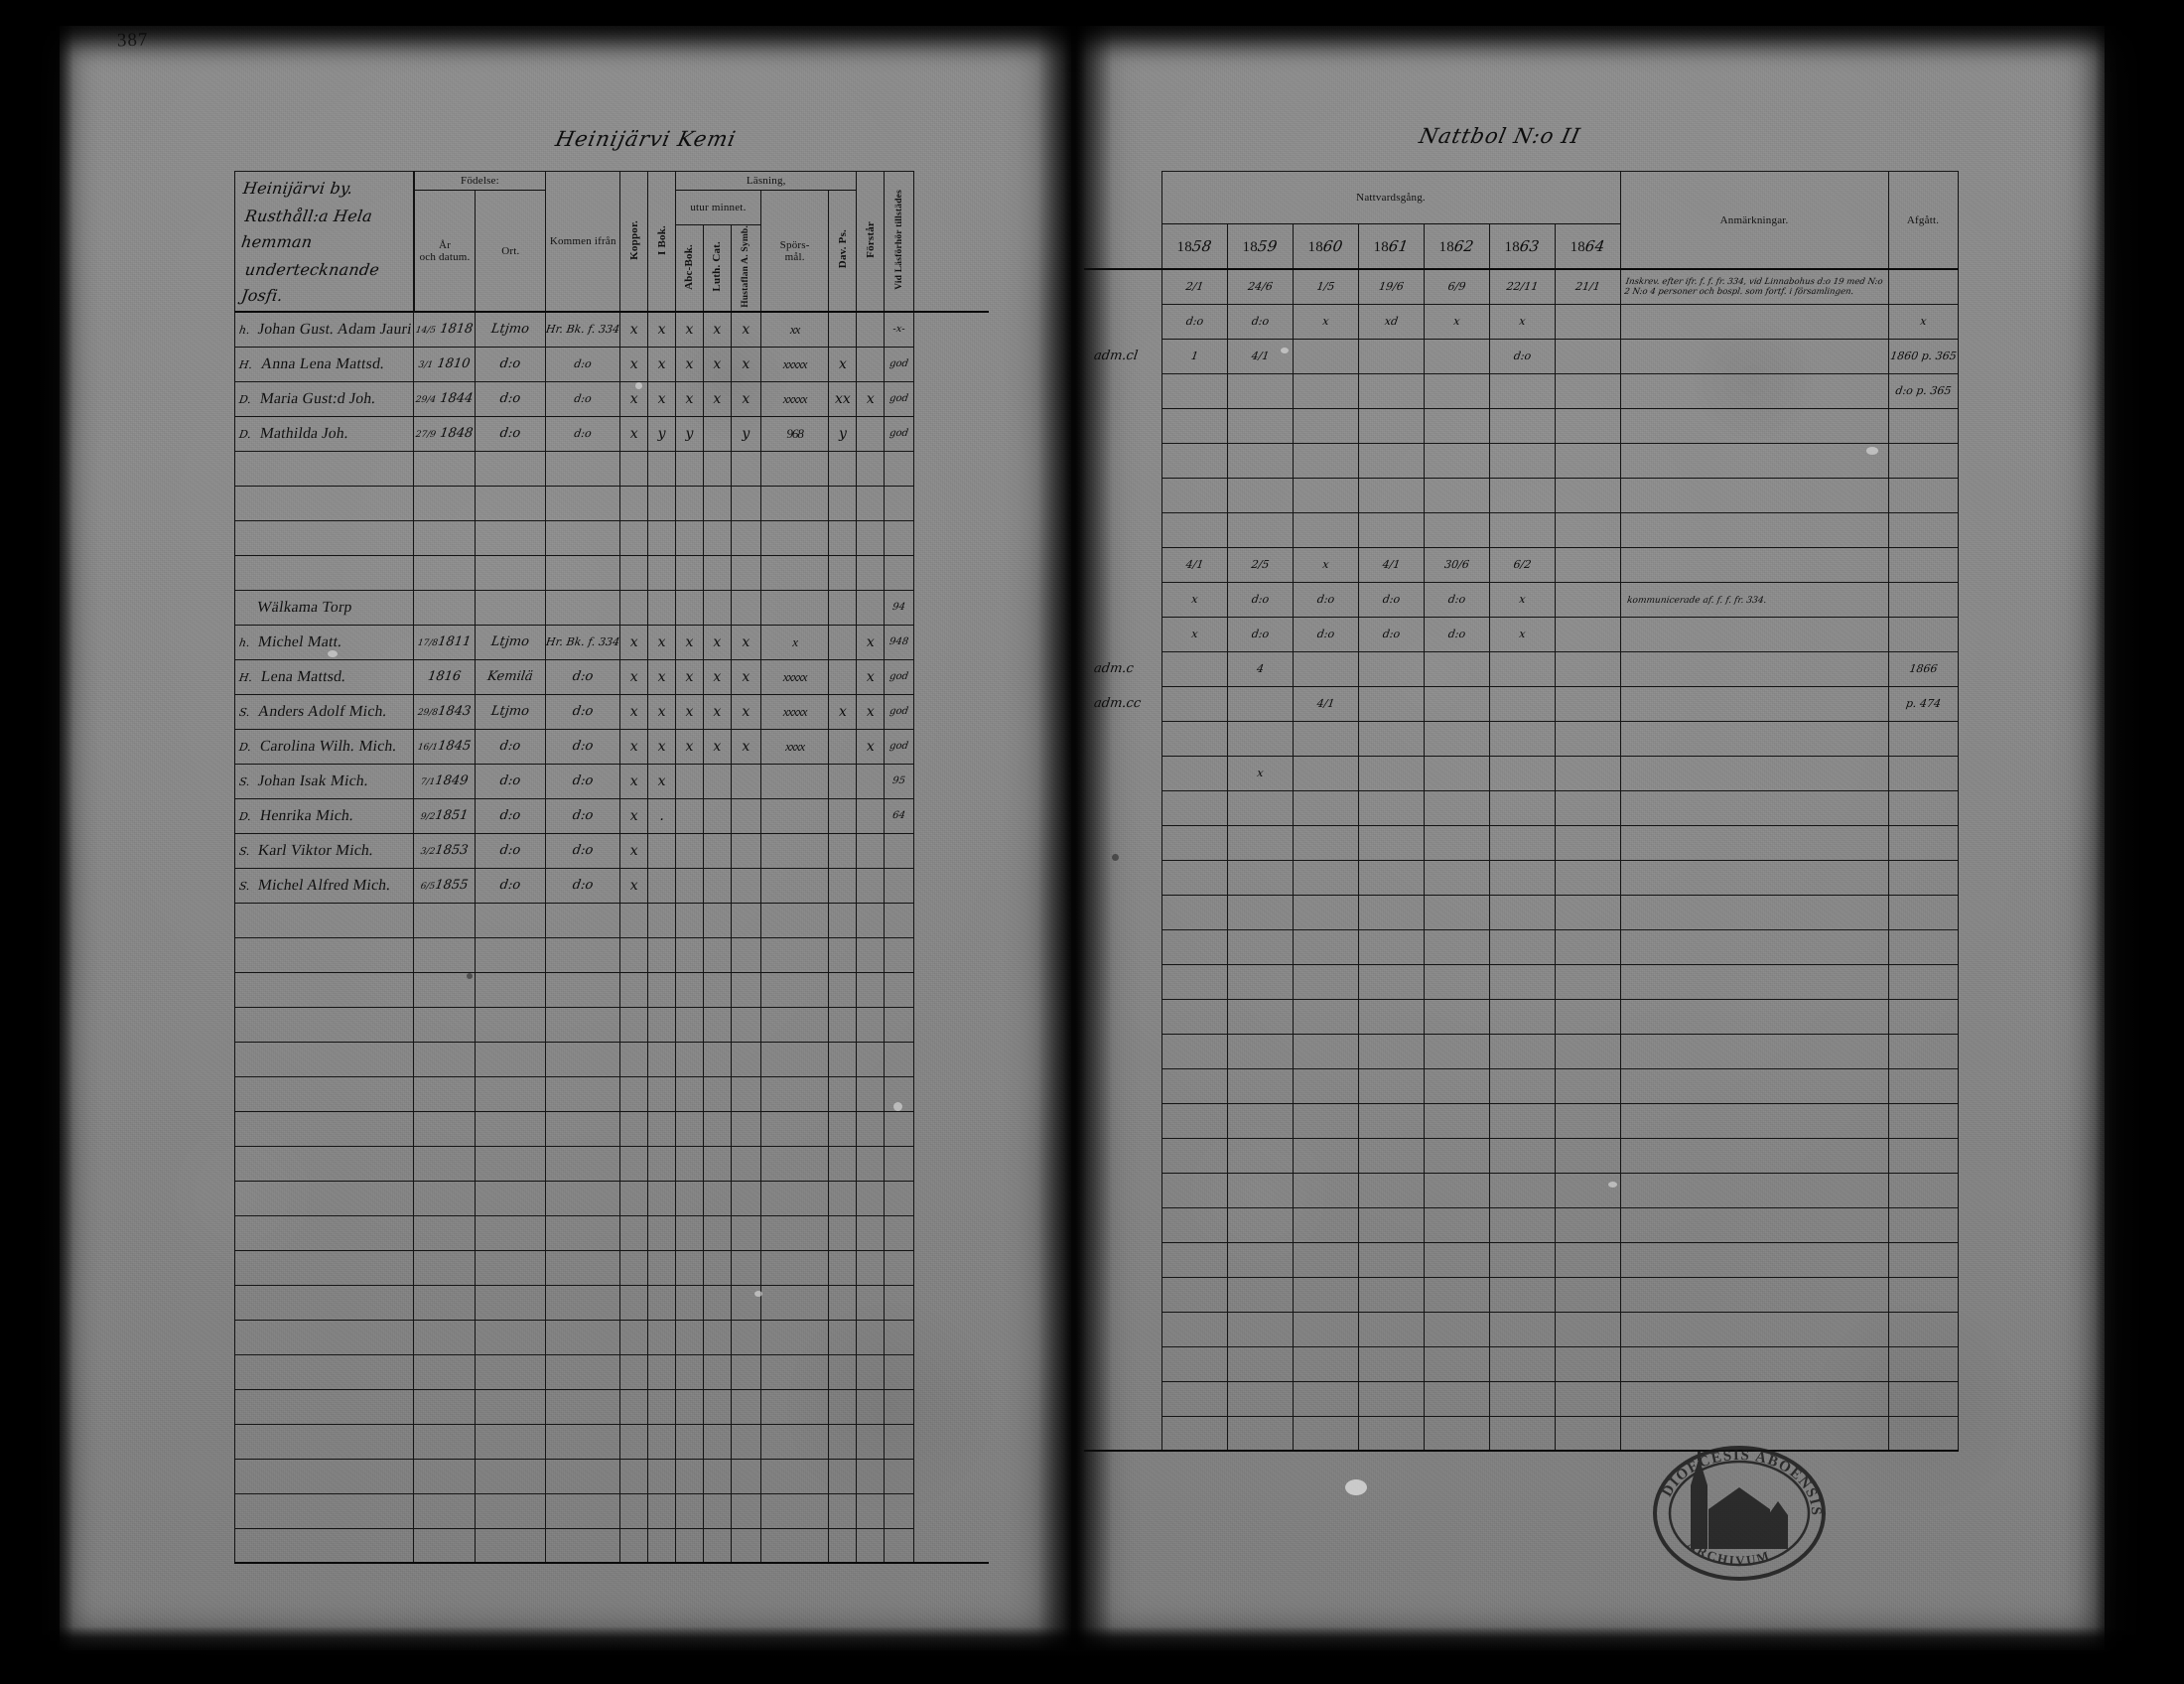  What do you see at coordinates (611, 607) in the screenshot?
I see `household-title-row: Wälkama Torp 94` at bounding box center [611, 607].